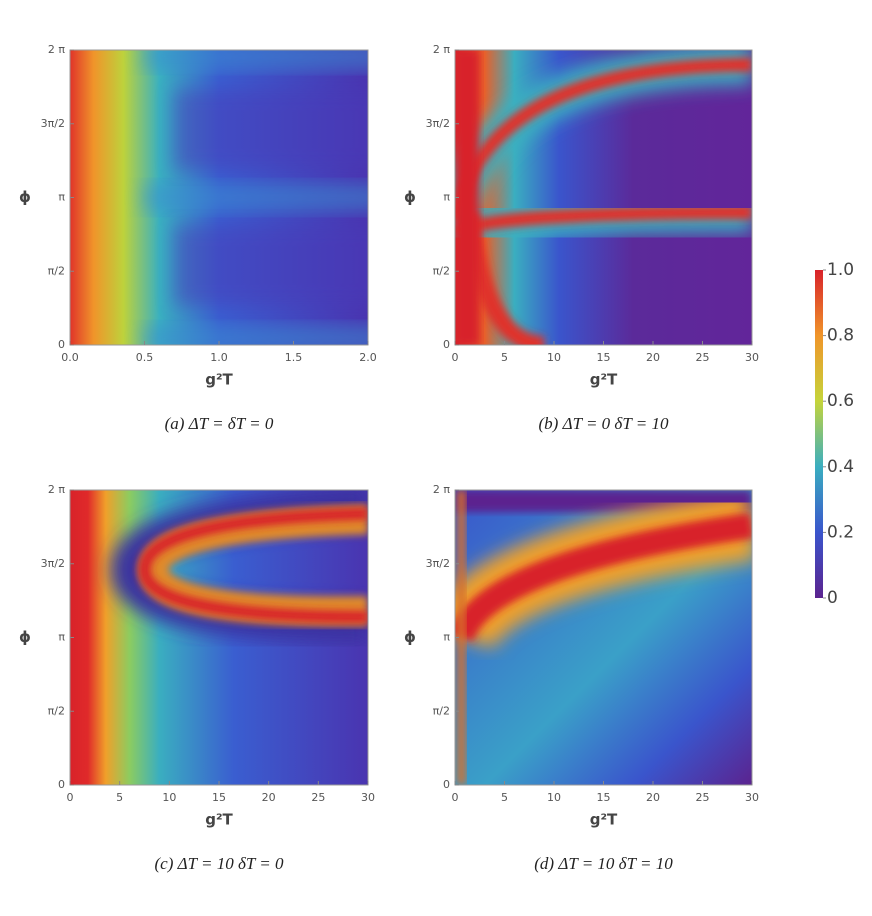 This screenshot has width=872, height=916. What do you see at coordinates (219, 357) in the screenshot?
I see `x-tick-label: 1.0` at bounding box center [219, 357].